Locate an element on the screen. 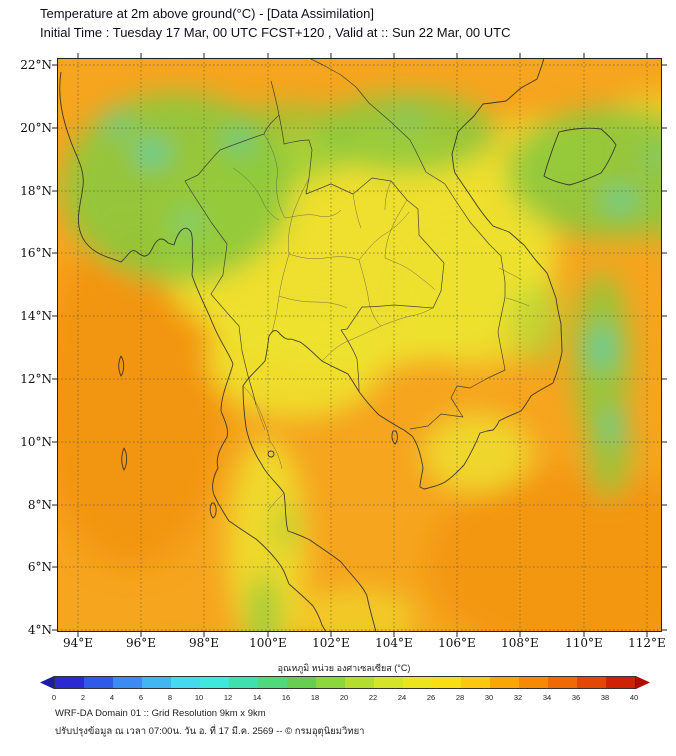 The width and height of the screenshot is (676, 756). lon-label: 98°E is located at coordinates (204, 643).